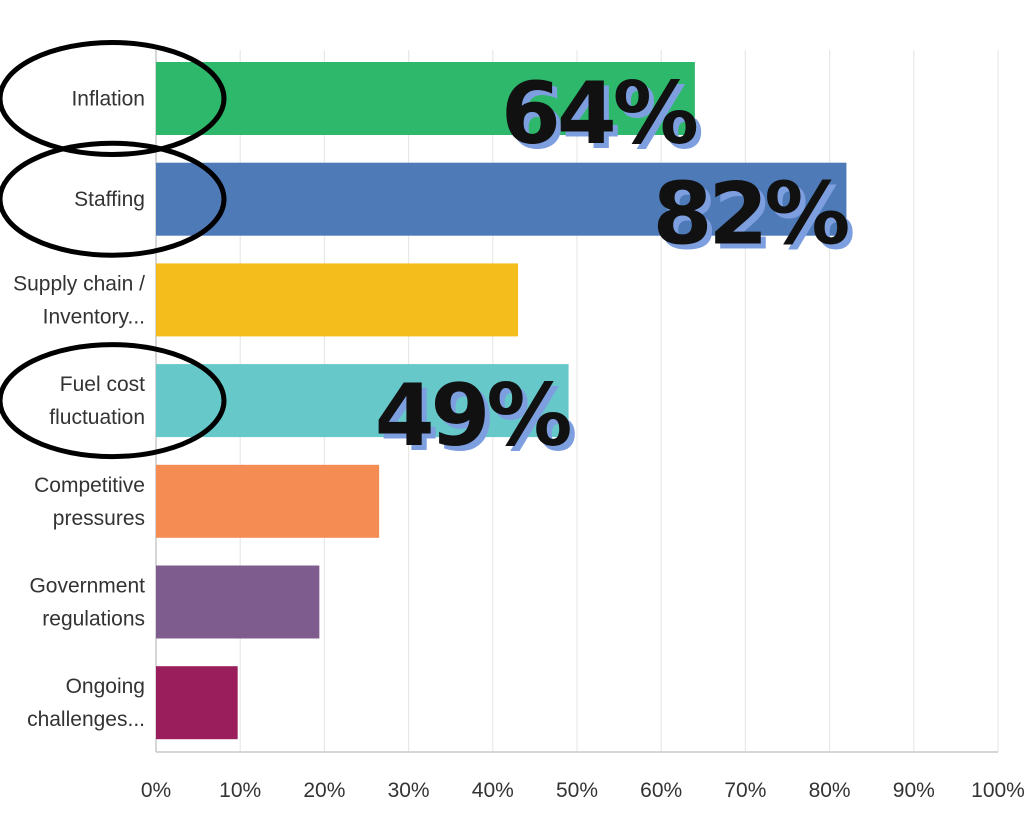 The image size is (1024, 823). I want to click on category-label: Government regulations, so click(87, 603).